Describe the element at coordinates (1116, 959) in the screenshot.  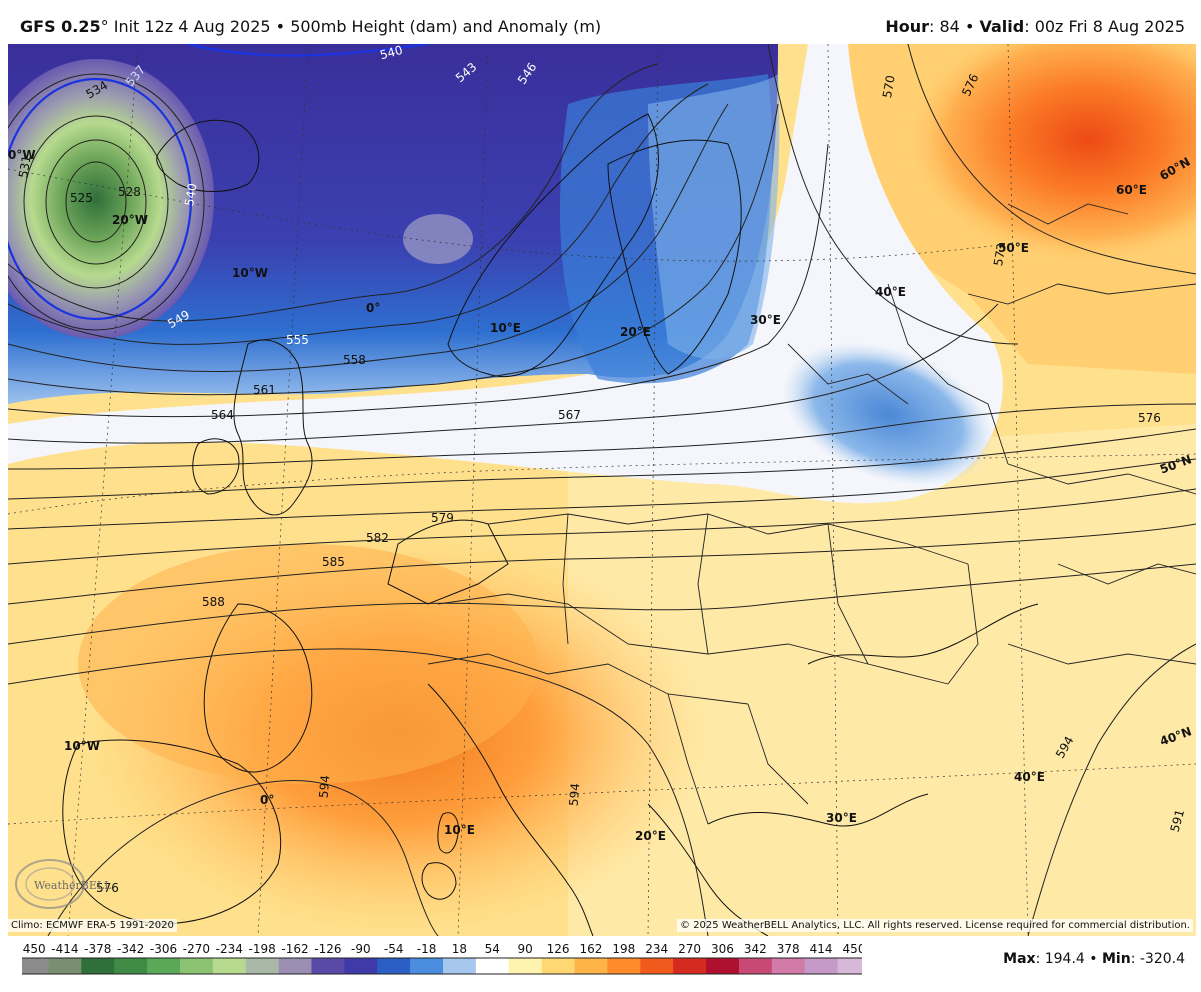
I see `min-label: Min` at that location.